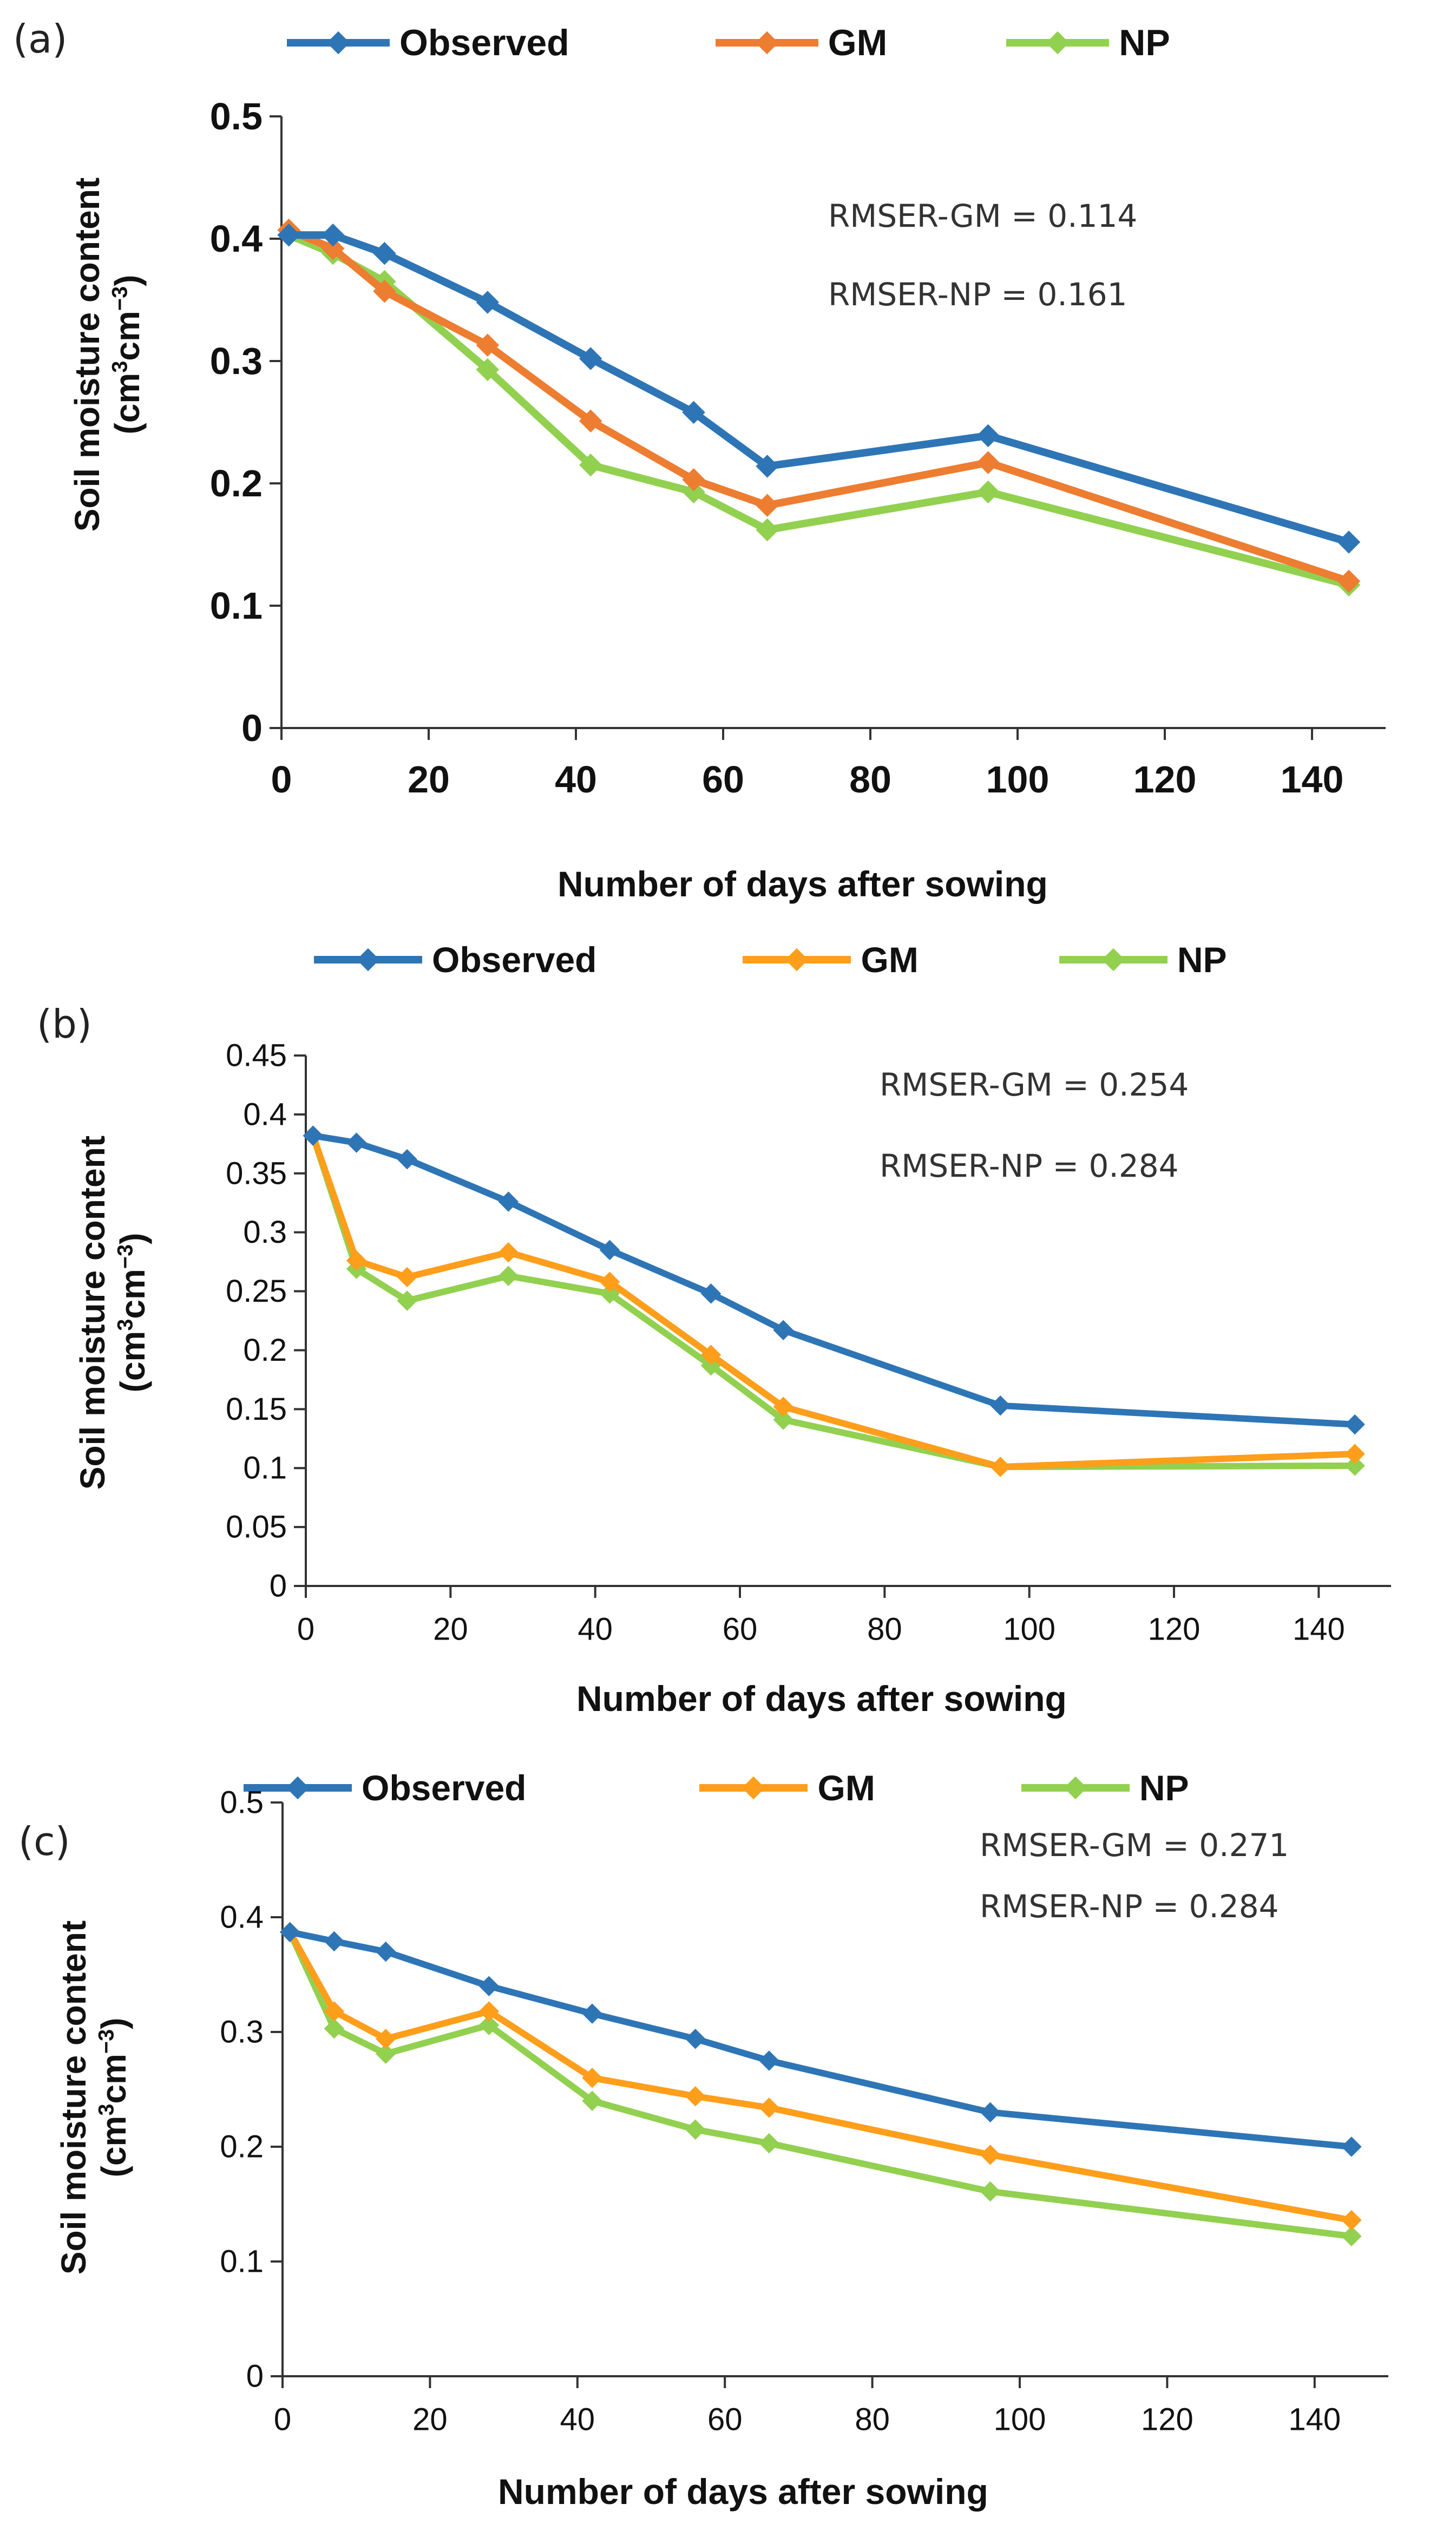 The width and height of the screenshot is (1456, 2537). I want to click on x-tick-label: 40, so click(578, 2419).